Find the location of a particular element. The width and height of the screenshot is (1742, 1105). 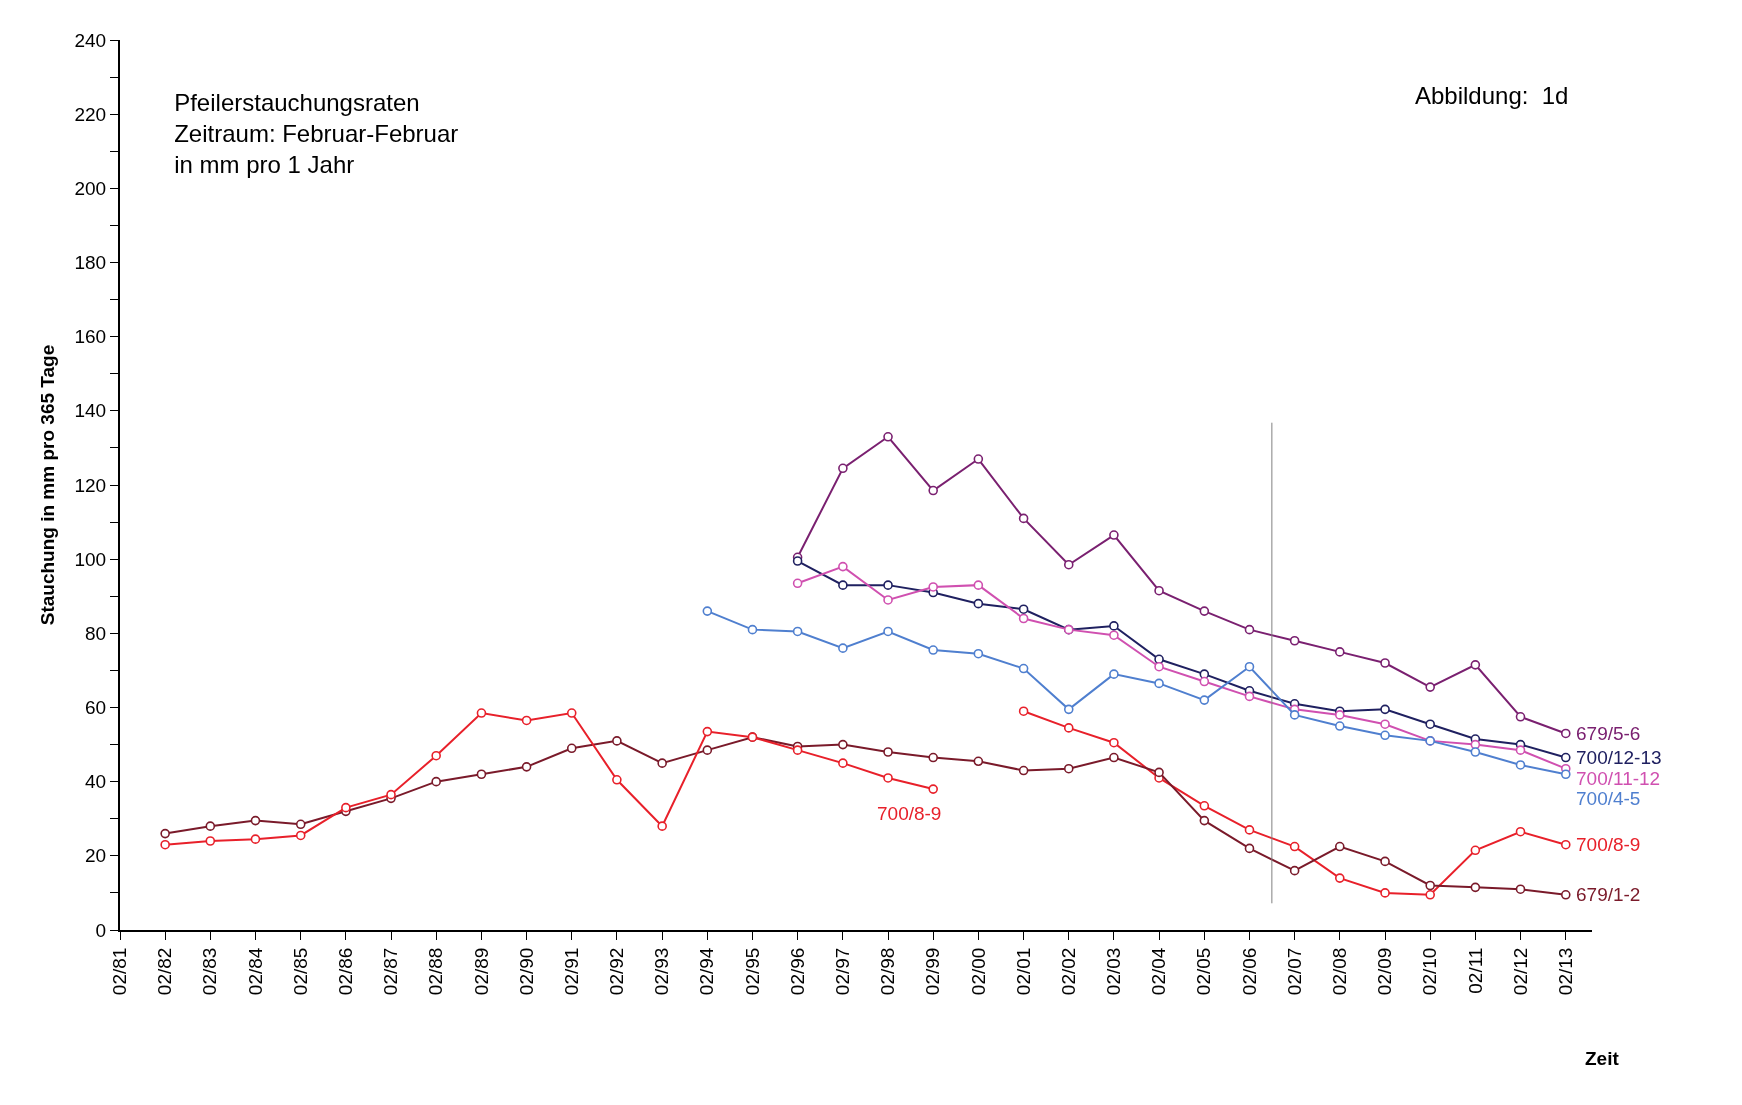

x-tick-label: 02/99 is located at coordinates (933, 971).